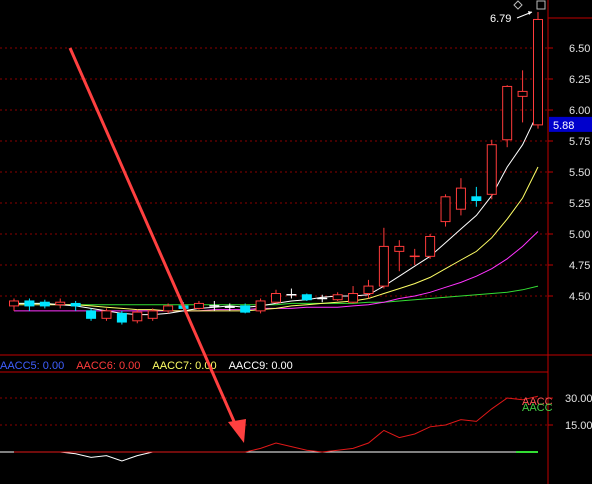 The width and height of the screenshot is (592, 484). What do you see at coordinates (578, 399) in the screenshot?
I see `indicator-y-tick-label: 30.00` at bounding box center [578, 399].